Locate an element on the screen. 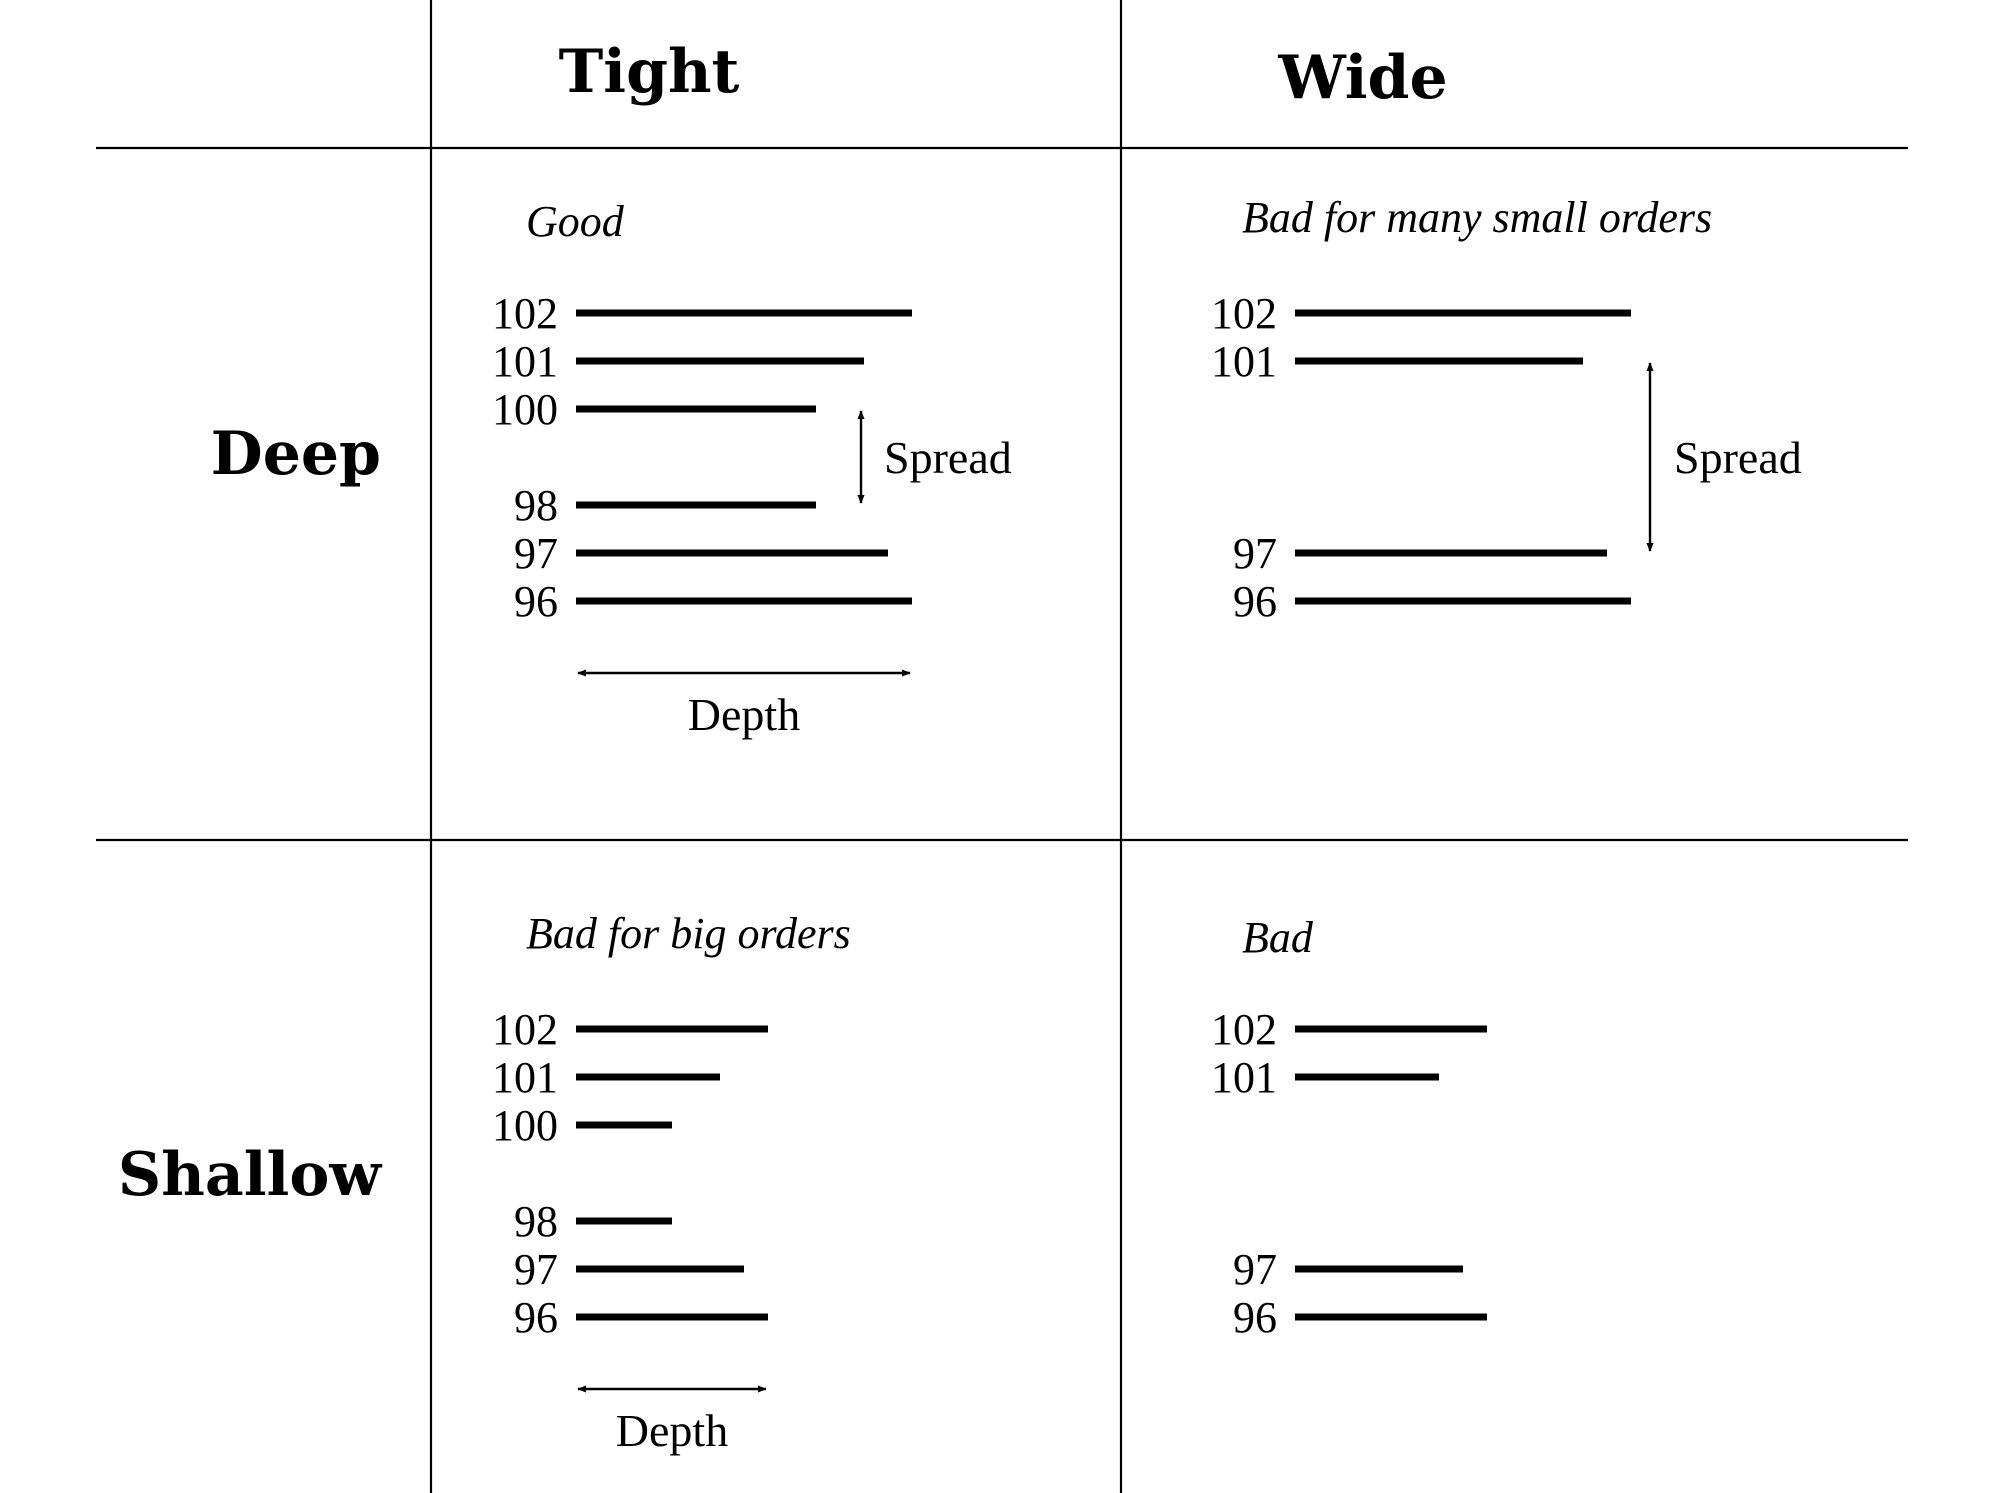 This screenshot has width=2000, height=1493. panel-caption: Bad is located at coordinates (1278, 937).